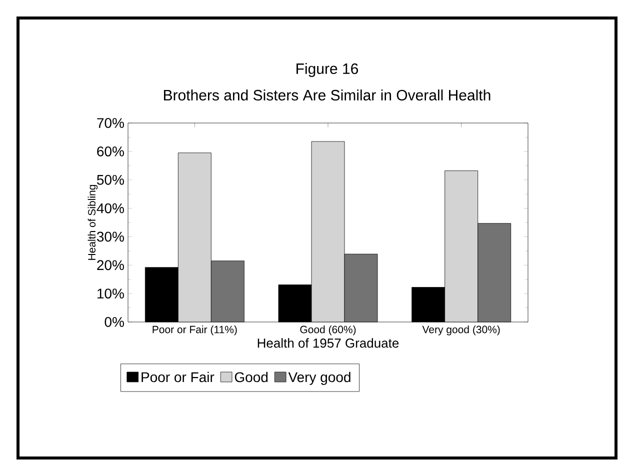 This screenshot has width=634, height=476. I want to click on legend-label: Good, so click(251, 377).